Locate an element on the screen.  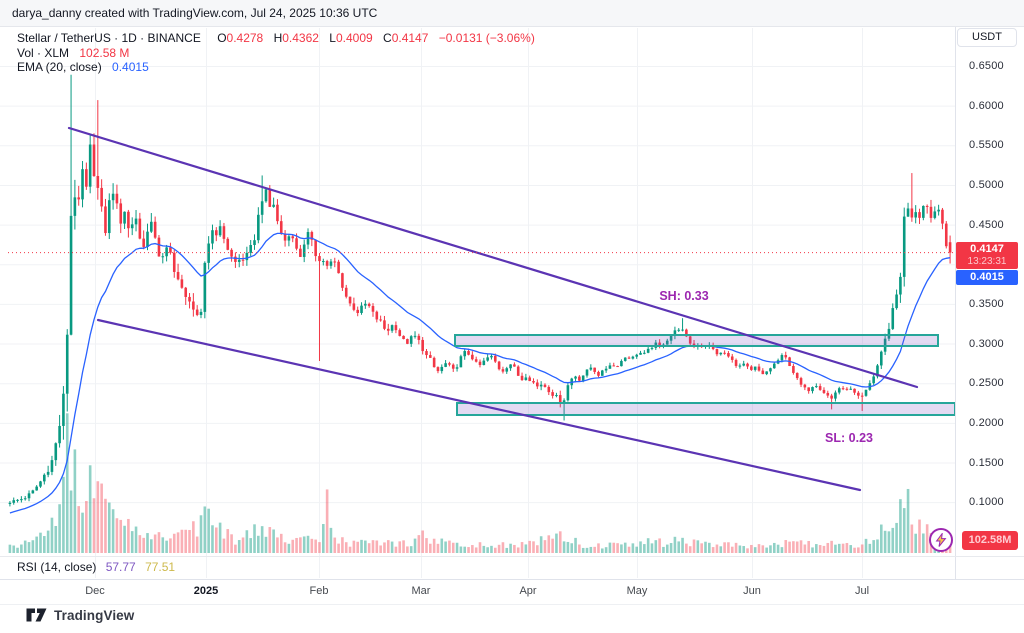
rsi-value-1: 57.77 is located at coordinates (120, 567).